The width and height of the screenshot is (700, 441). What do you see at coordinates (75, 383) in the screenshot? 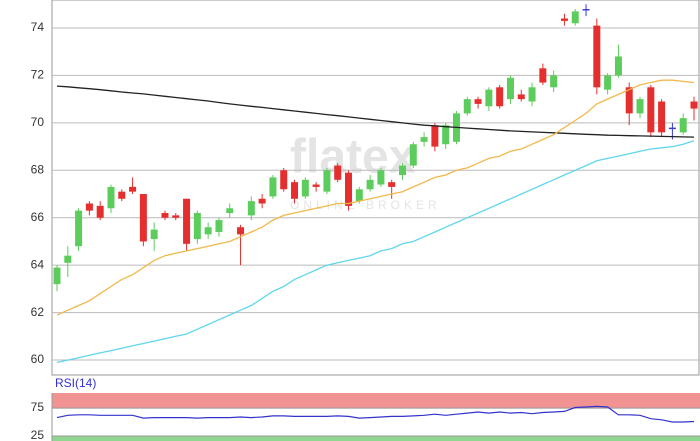
I see `rsi-title: RSI(14)` at bounding box center [75, 383].